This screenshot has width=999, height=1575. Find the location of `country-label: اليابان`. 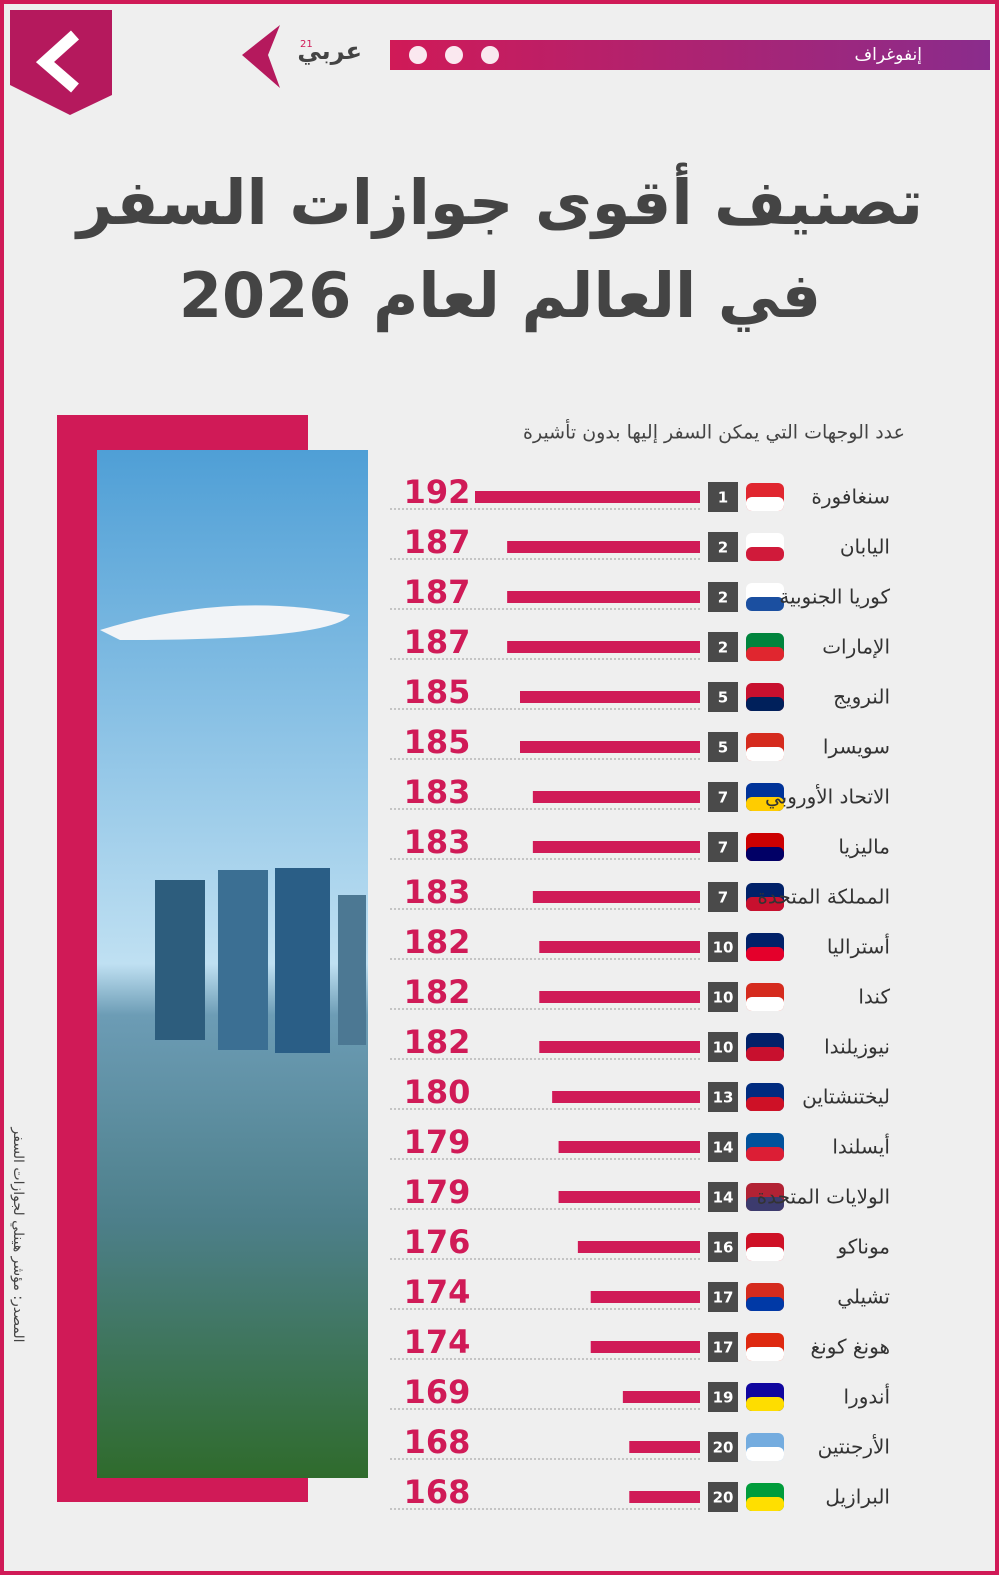

country-label: اليابان is located at coordinates (865, 547).